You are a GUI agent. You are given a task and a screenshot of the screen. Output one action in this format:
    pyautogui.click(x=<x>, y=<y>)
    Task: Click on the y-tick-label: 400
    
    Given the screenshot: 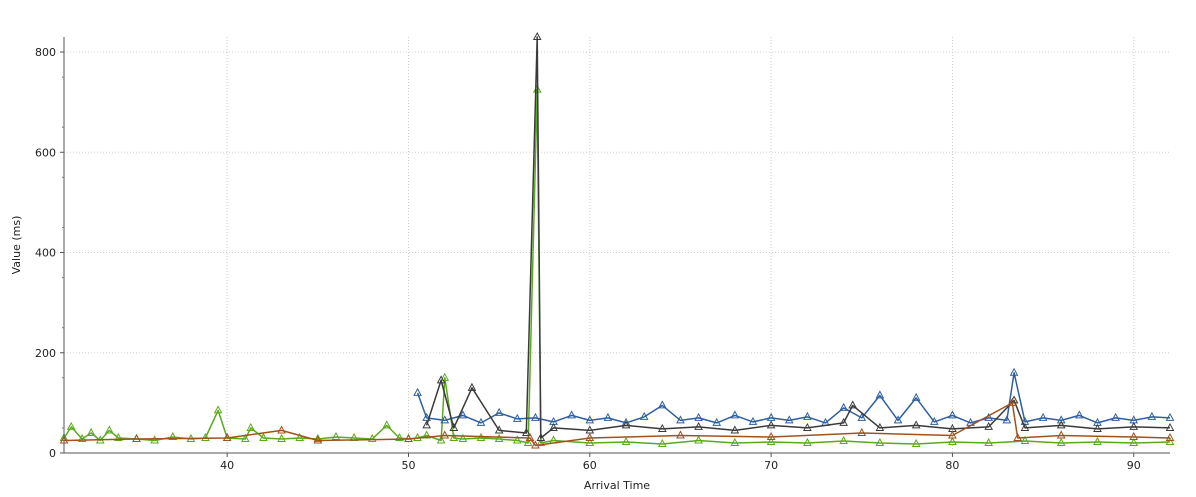 What is the action you would take?
    pyautogui.click(x=45, y=253)
    